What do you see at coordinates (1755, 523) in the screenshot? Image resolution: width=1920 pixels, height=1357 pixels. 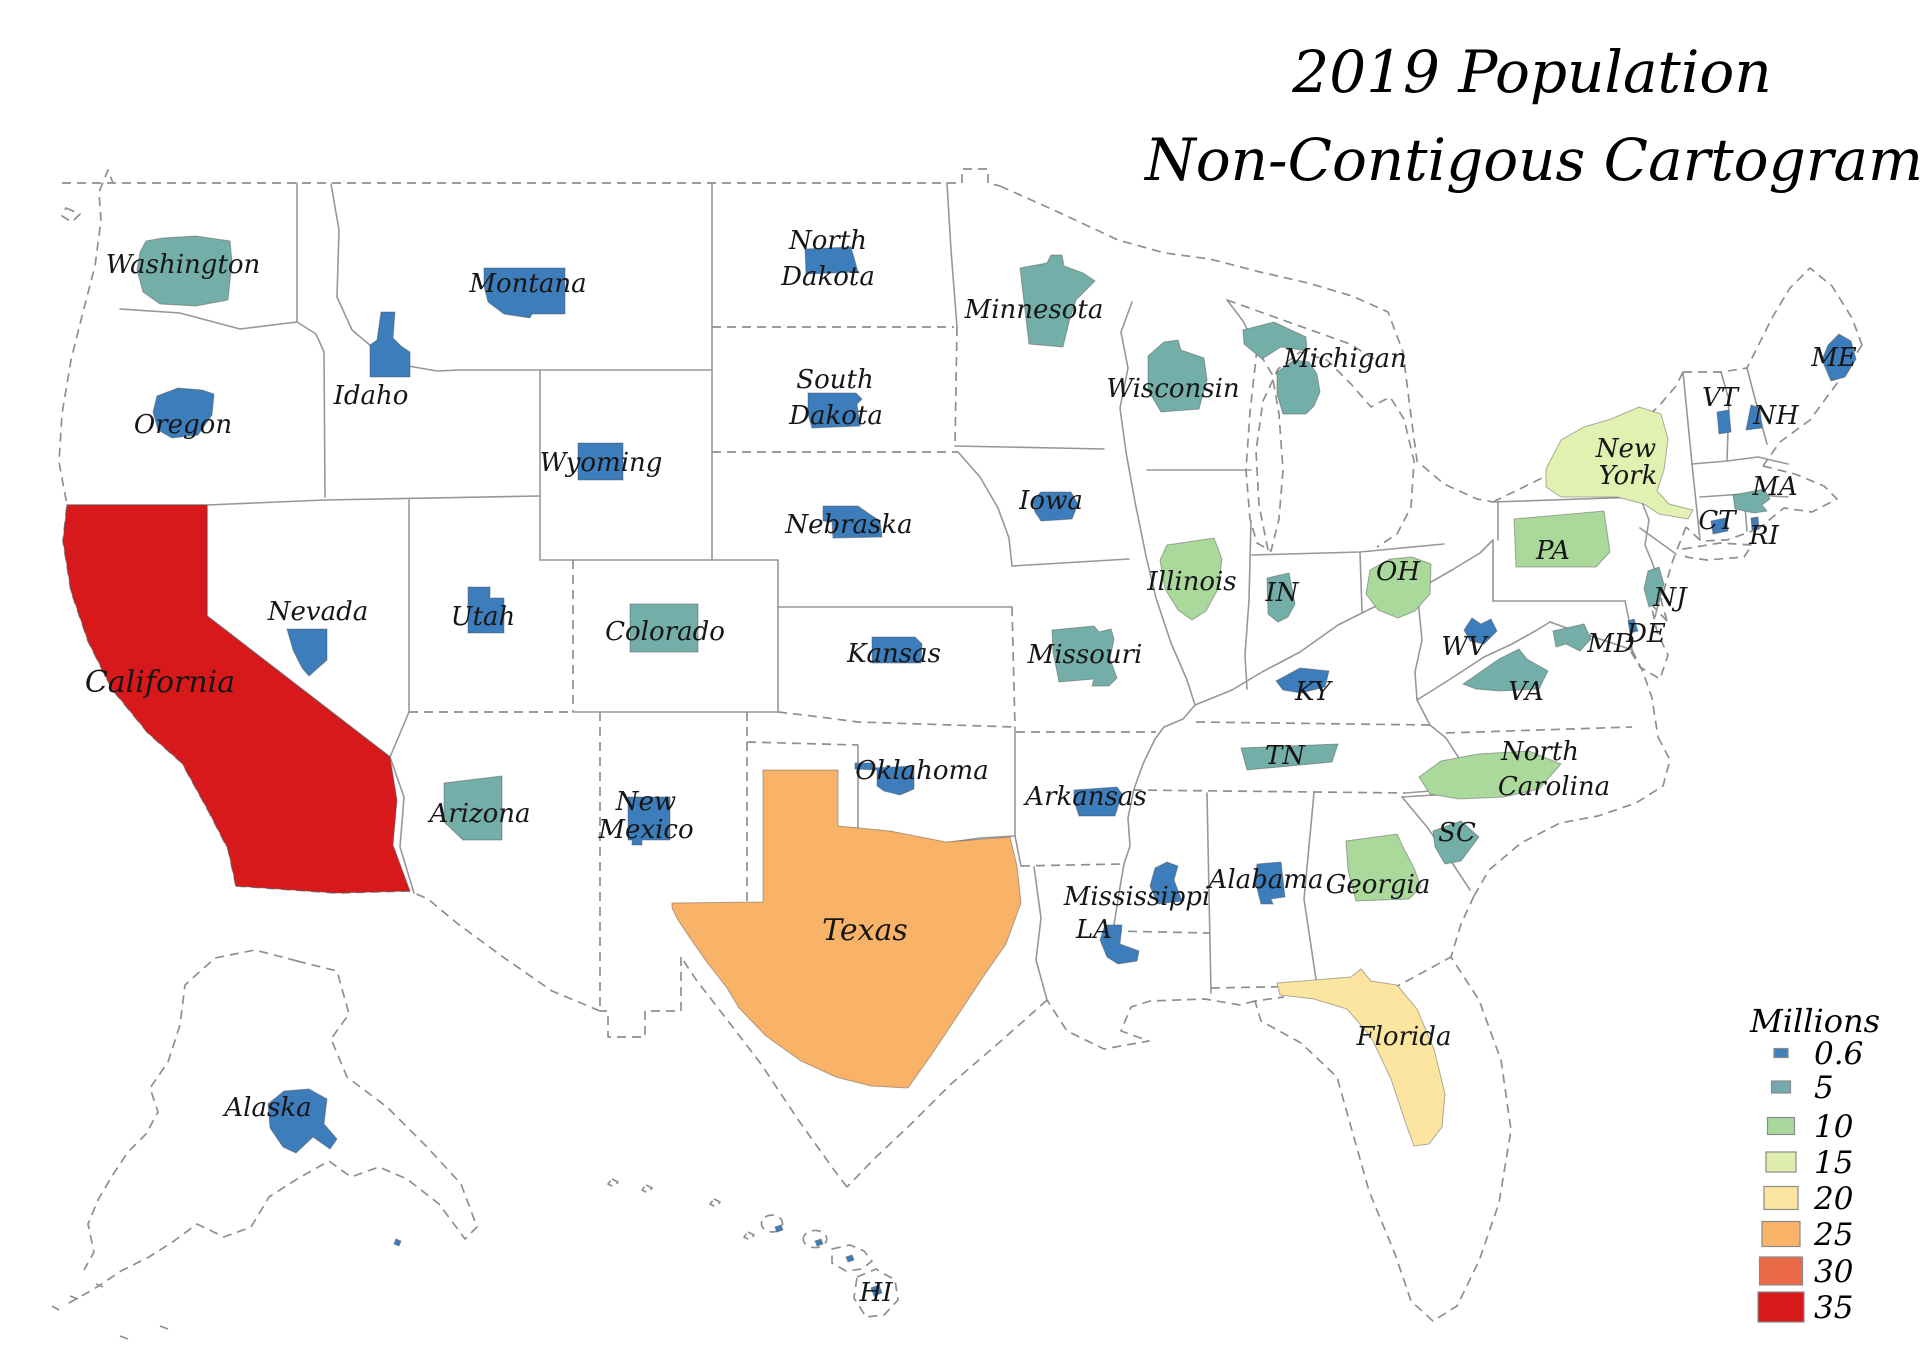 I see `state-shape-ri` at bounding box center [1755, 523].